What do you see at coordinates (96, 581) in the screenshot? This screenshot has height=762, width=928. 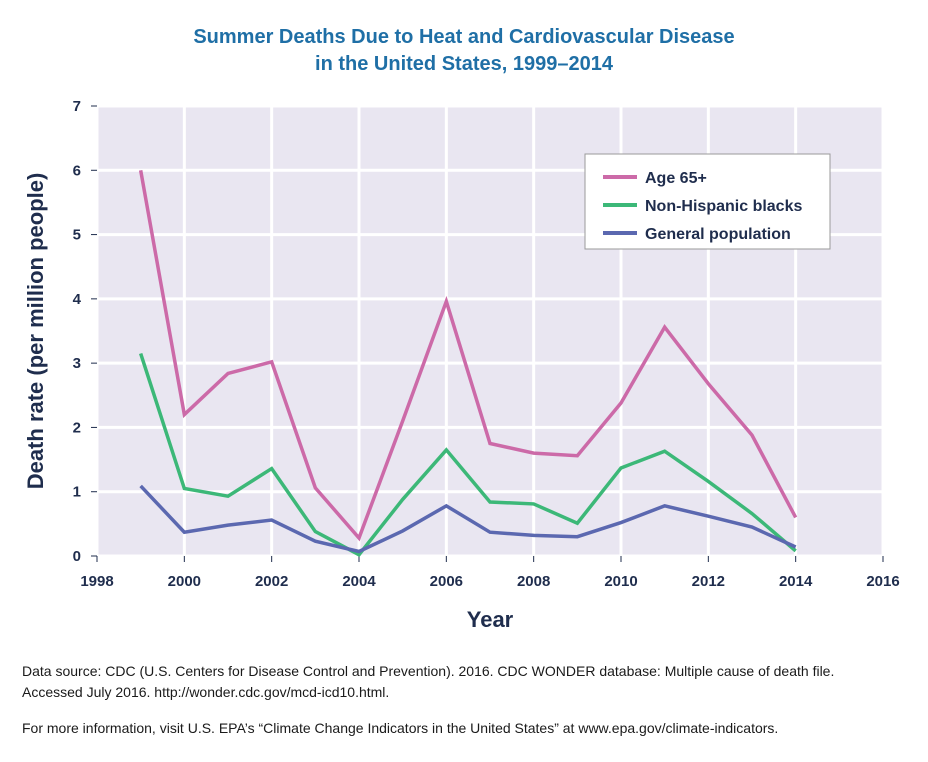 I see `x-tick-label: 1998` at bounding box center [96, 581].